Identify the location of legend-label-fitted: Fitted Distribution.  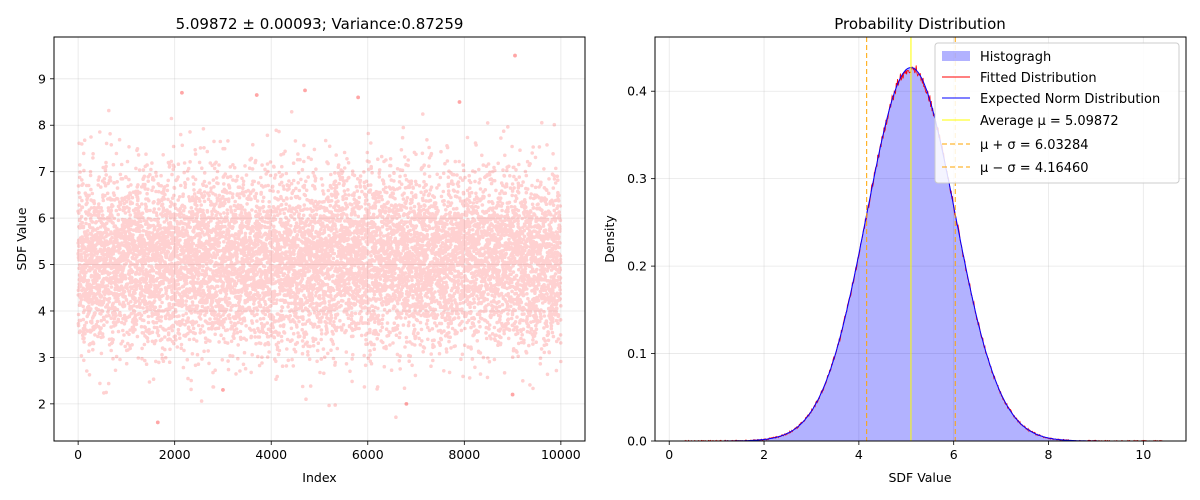
(1038, 78).